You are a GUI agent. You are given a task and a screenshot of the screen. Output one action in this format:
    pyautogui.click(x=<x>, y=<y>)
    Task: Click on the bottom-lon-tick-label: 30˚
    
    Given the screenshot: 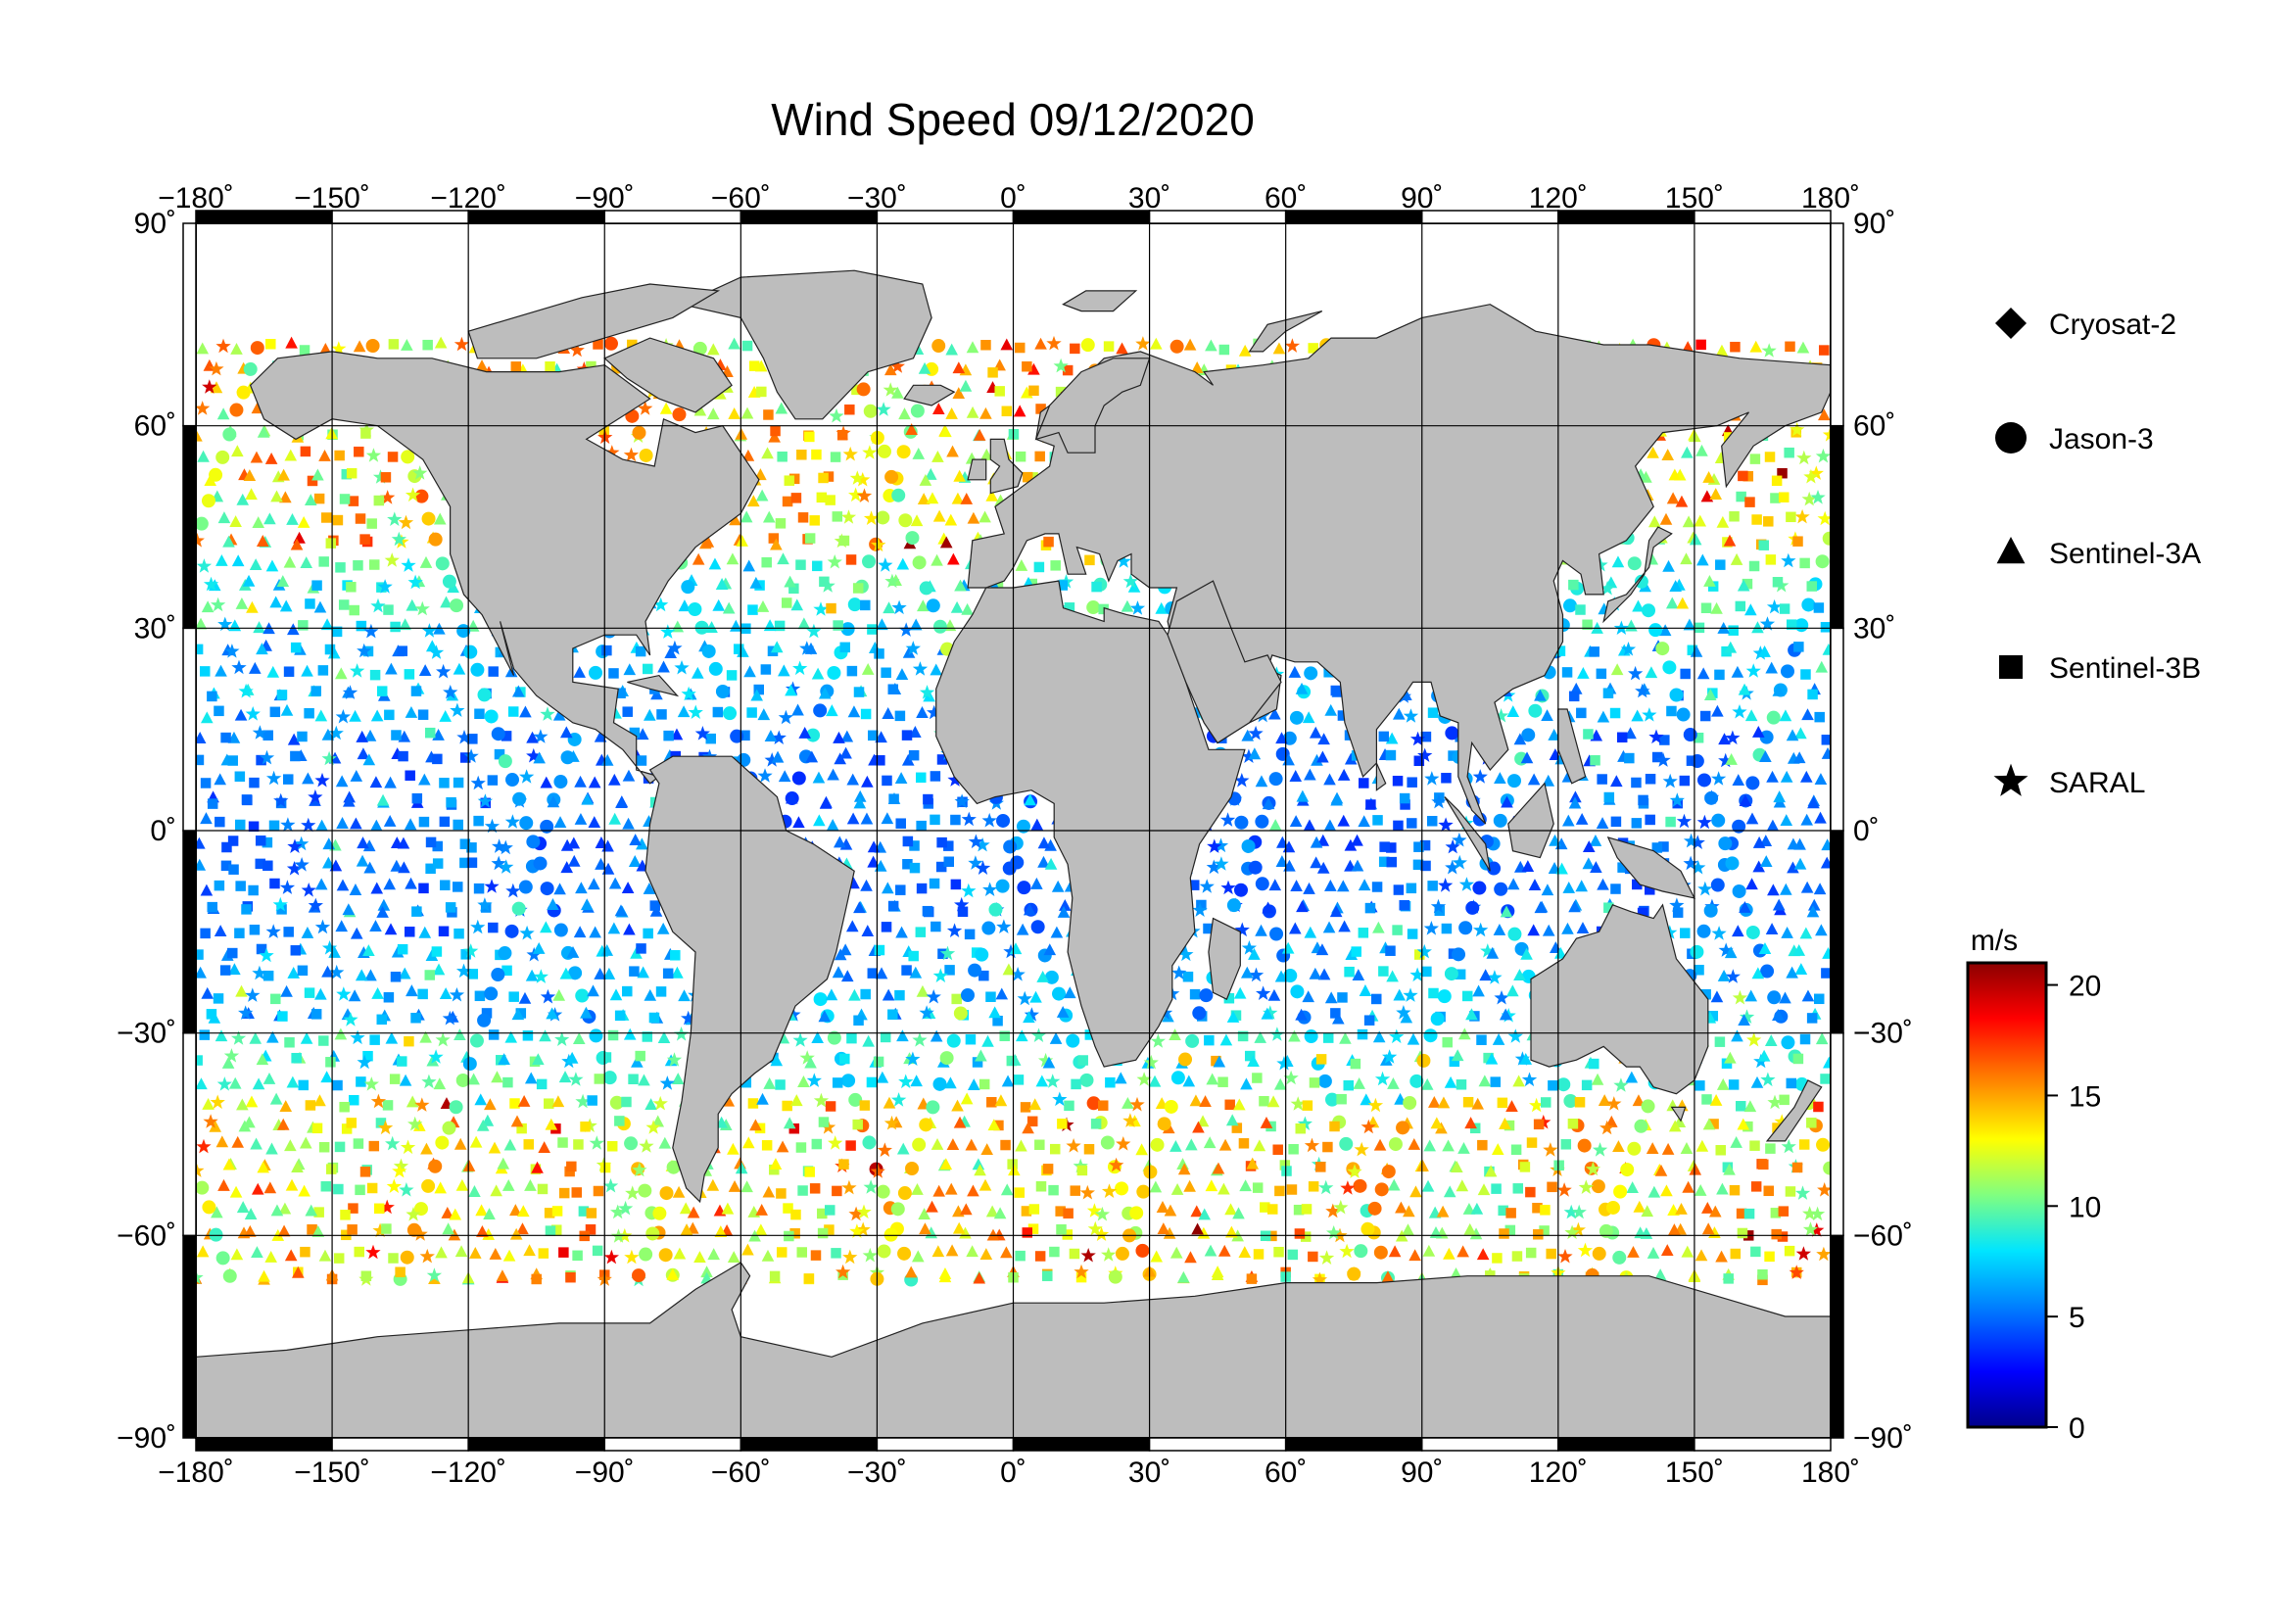 What is the action you would take?
    pyautogui.click(x=1149, y=1473)
    